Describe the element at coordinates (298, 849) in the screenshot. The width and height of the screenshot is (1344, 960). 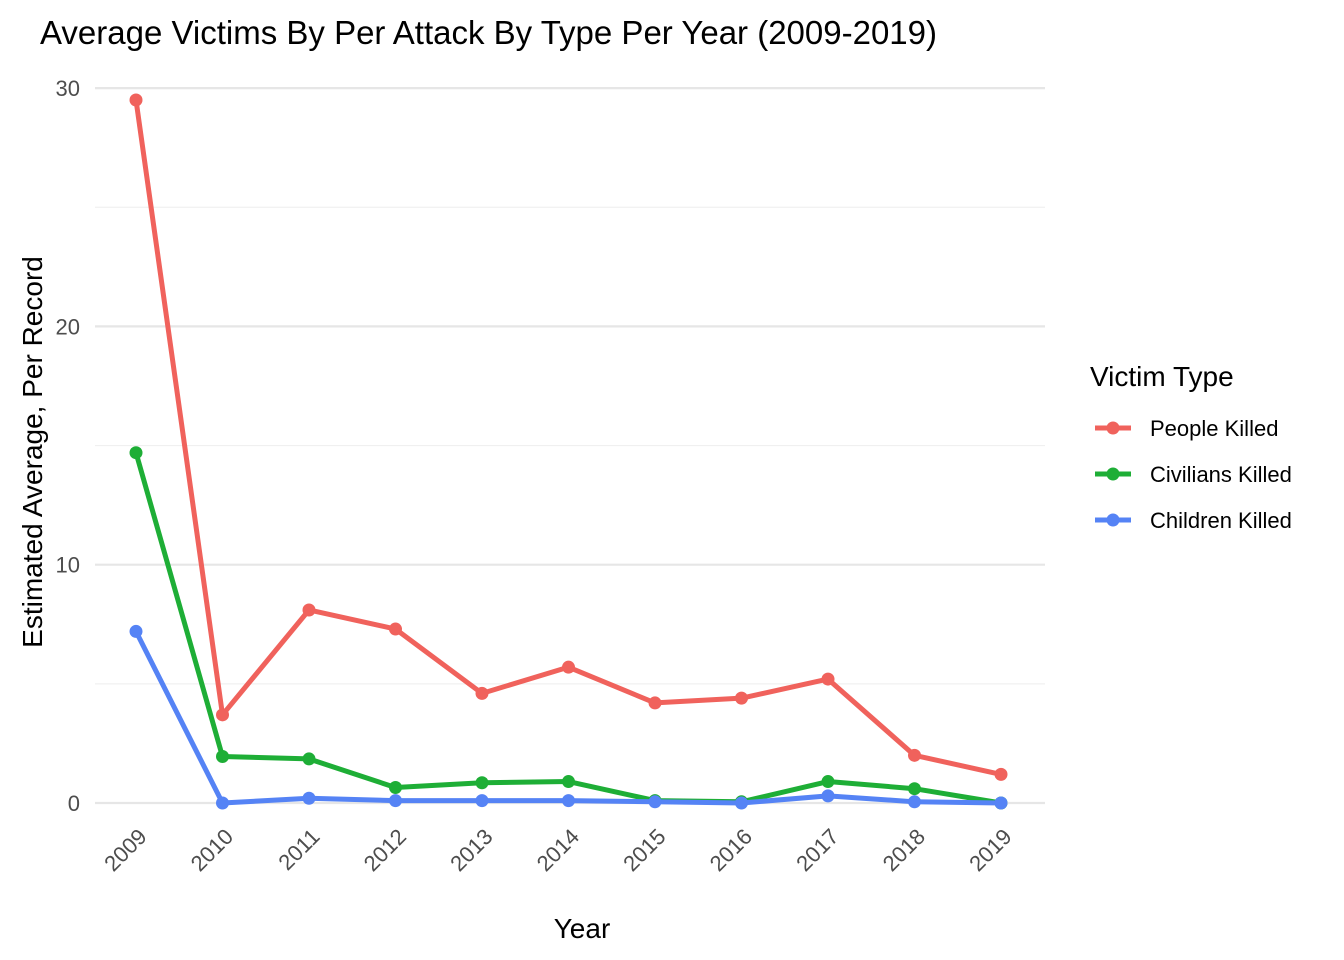
I see `x-tick-label: 2011` at that location.